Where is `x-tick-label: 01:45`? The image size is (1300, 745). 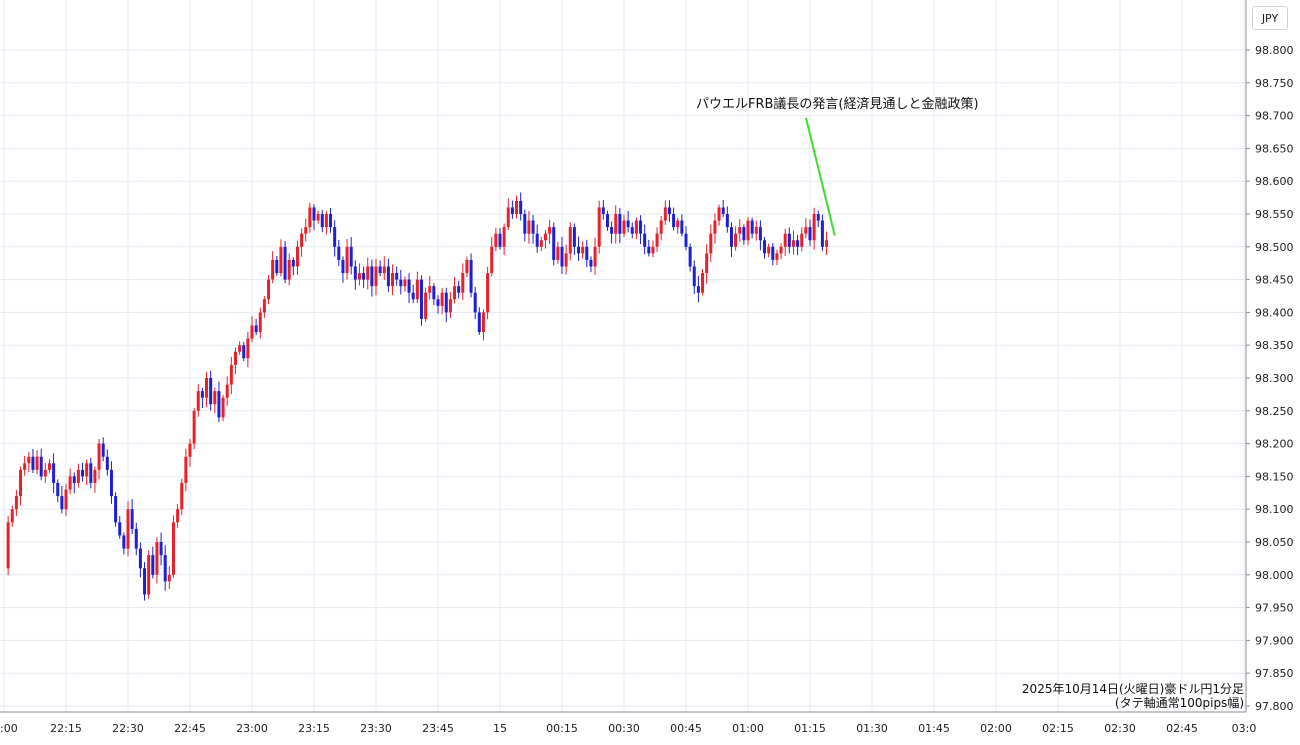 x-tick-label: 01:45 is located at coordinates (934, 728).